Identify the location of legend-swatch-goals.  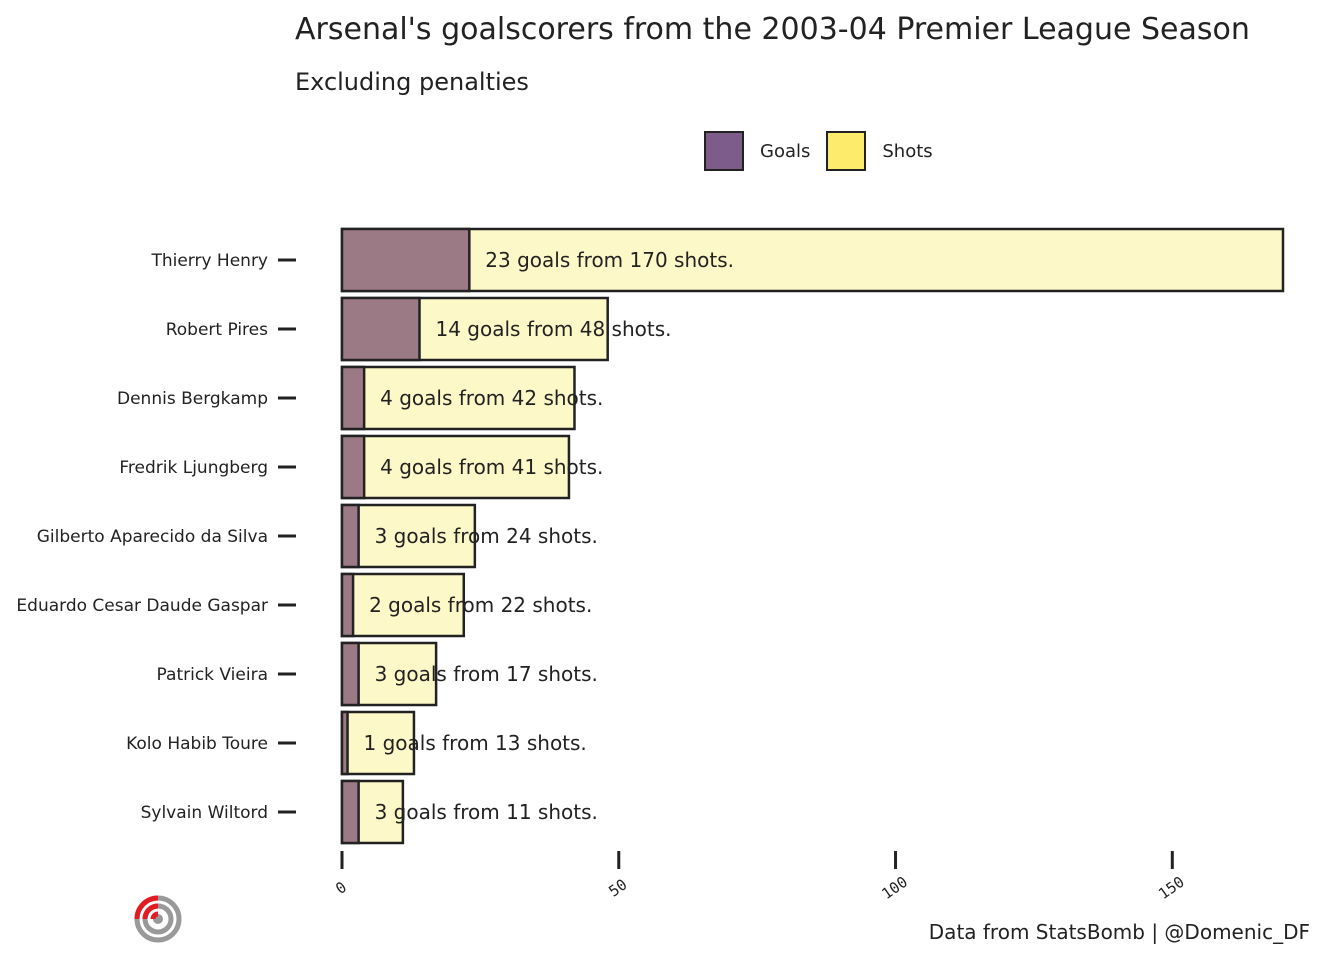
(724, 151).